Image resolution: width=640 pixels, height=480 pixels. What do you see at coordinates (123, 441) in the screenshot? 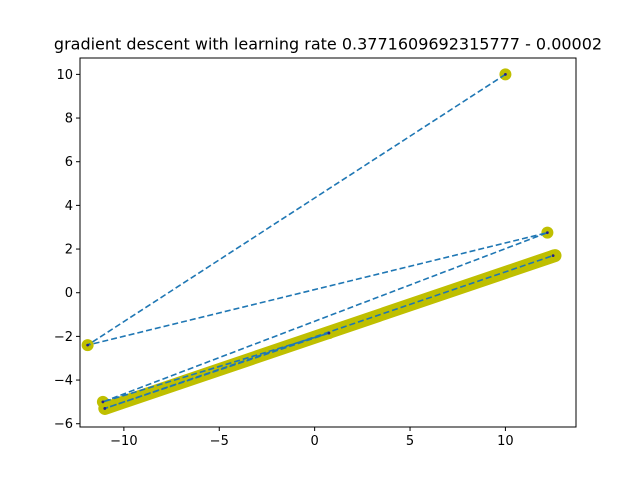
I see `x-tick-label: −10` at bounding box center [123, 441].